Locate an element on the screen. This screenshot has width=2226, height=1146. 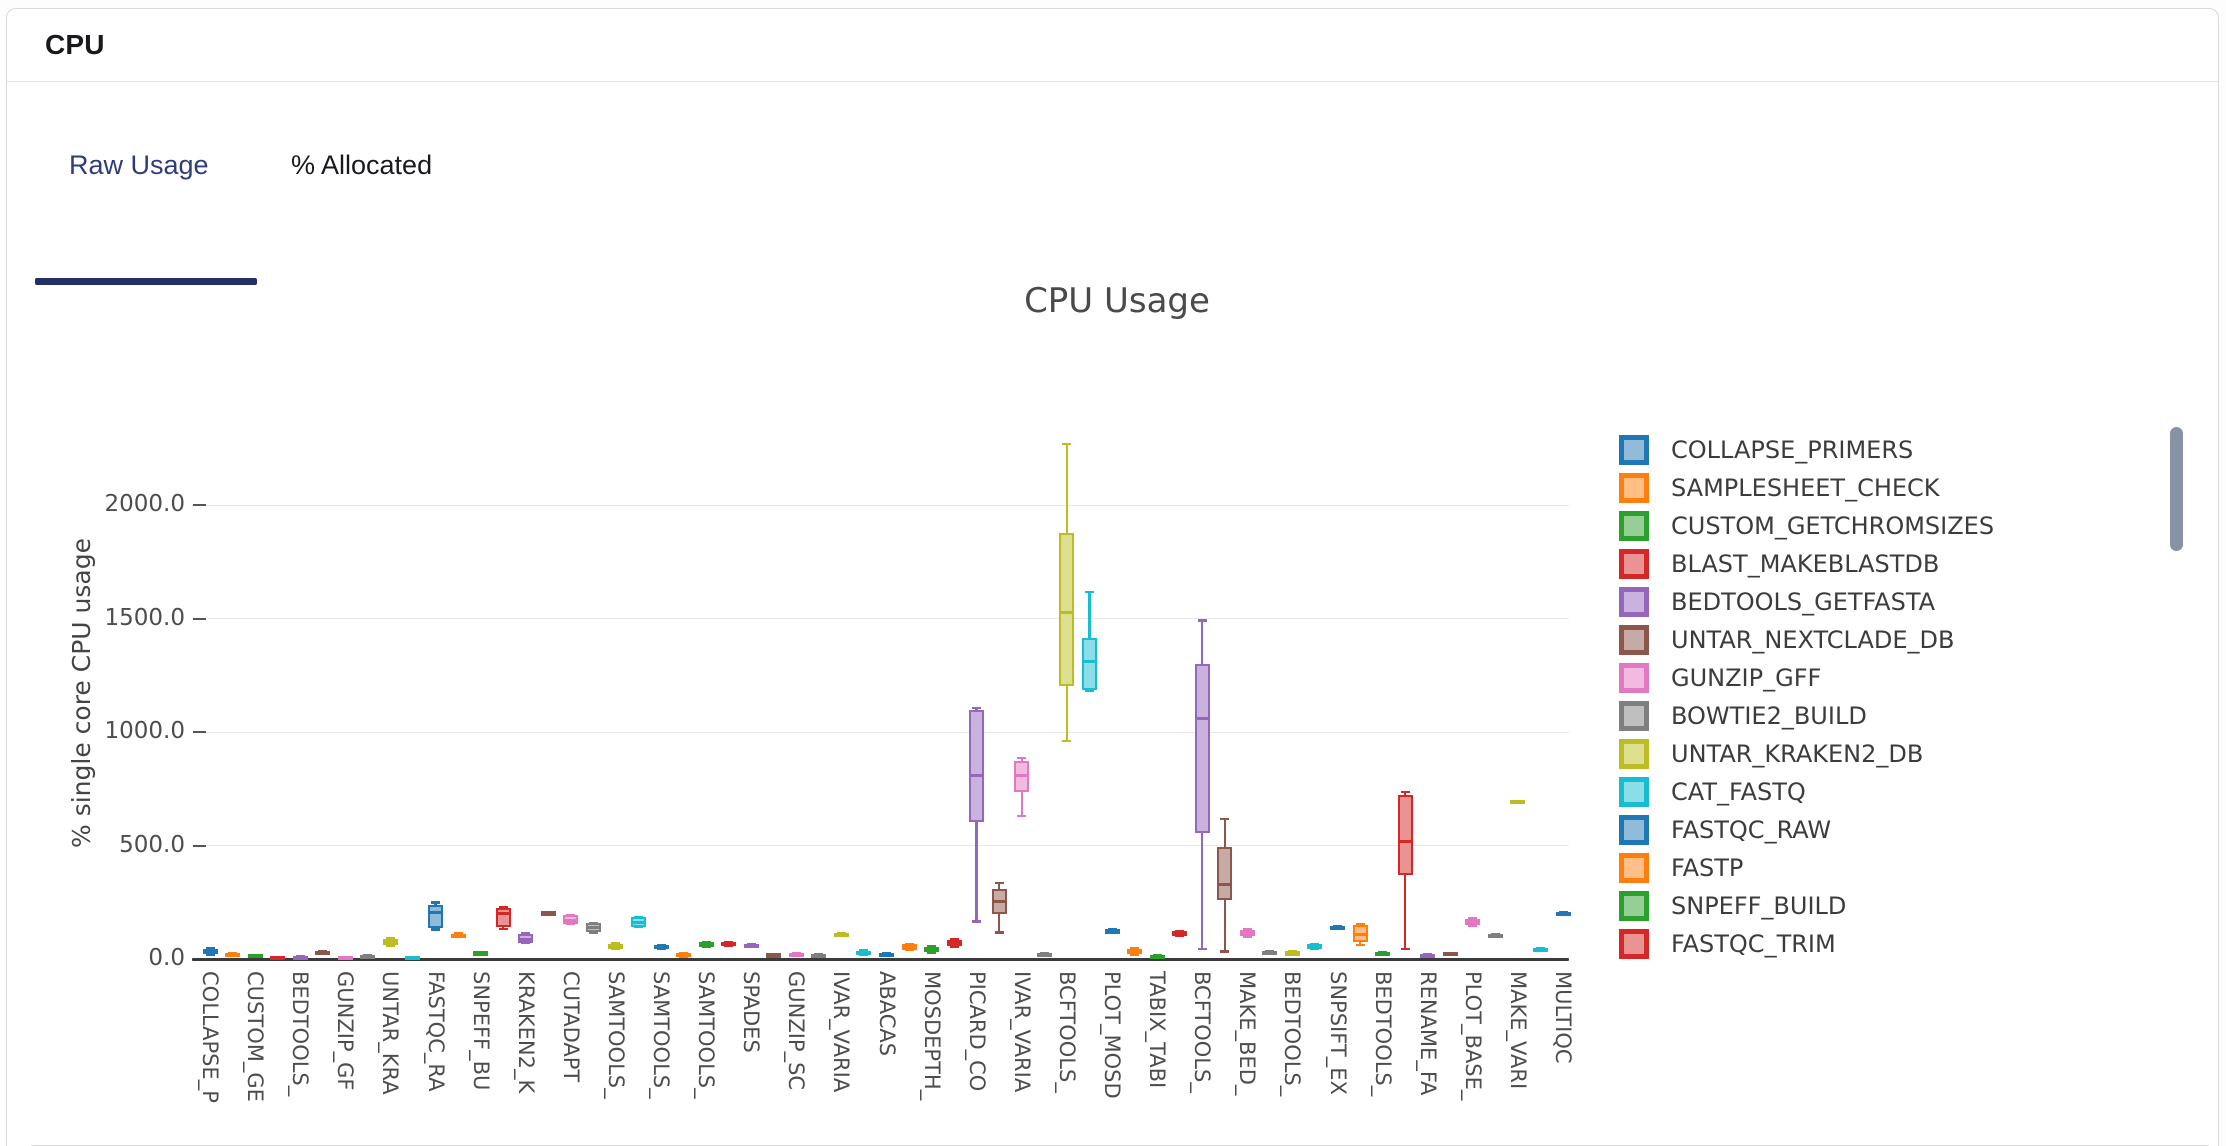
legend-label: BLAST_MAKEBLASTDB is located at coordinates (1805, 564).